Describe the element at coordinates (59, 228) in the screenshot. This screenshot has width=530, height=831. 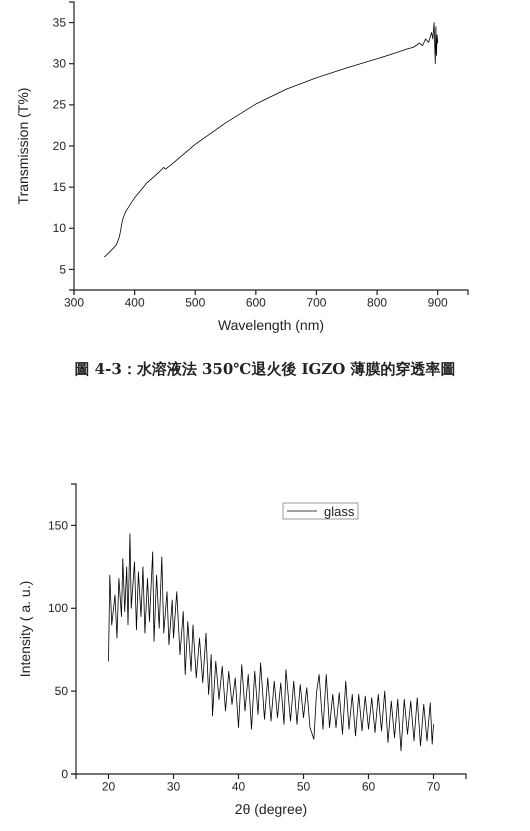
I see `y-tick-label: 10` at that location.